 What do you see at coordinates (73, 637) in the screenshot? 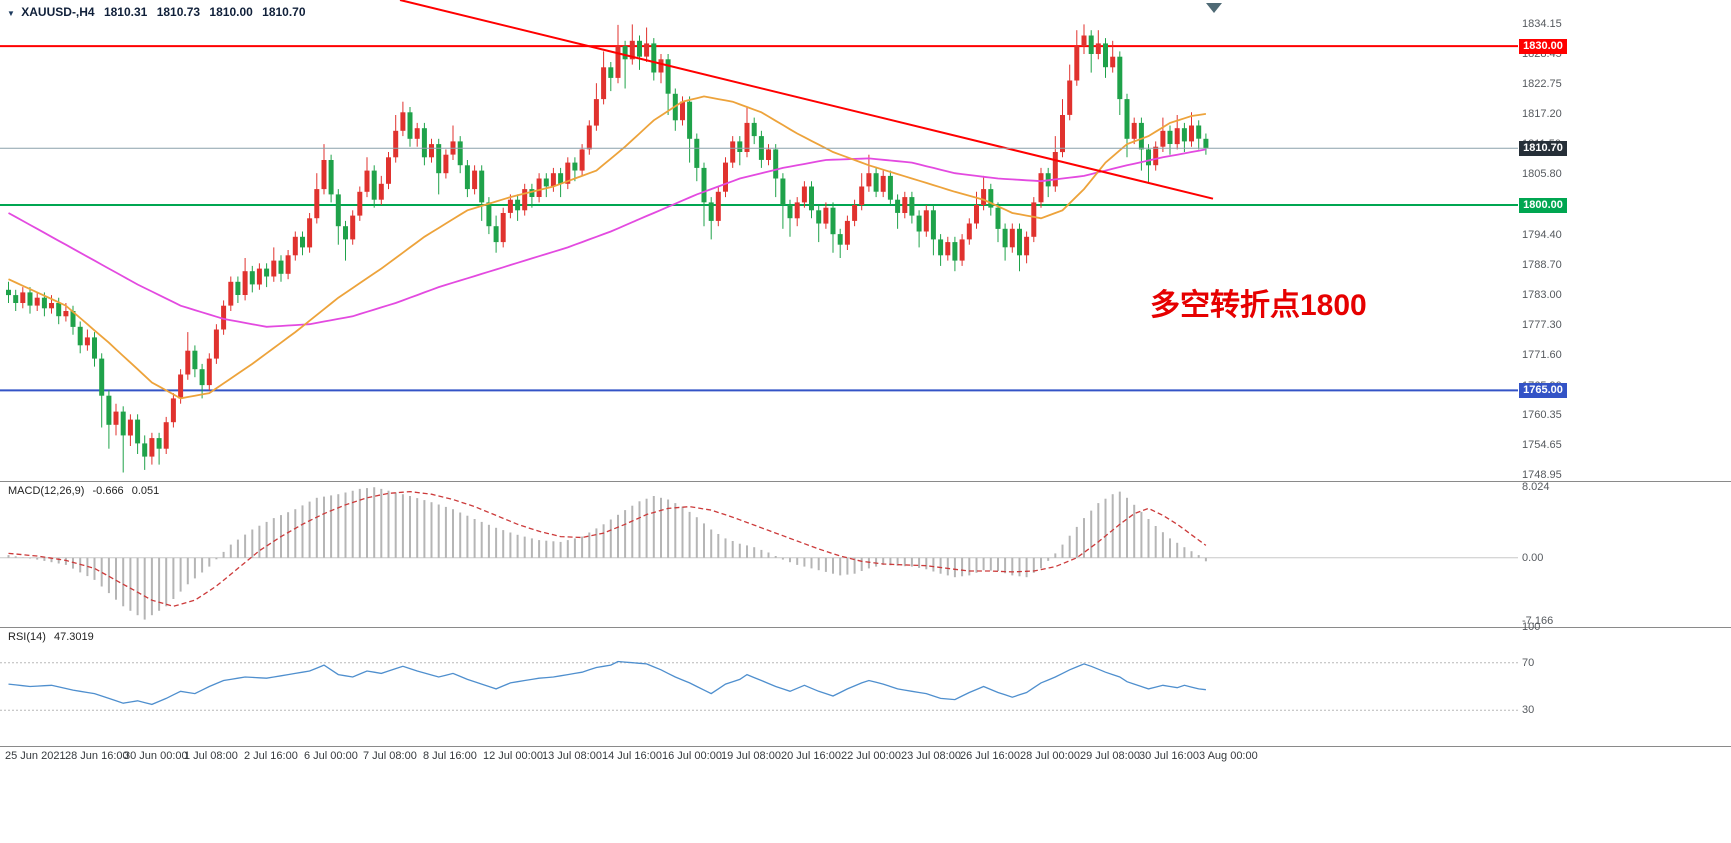
I see `rsi-value: 47.3019` at bounding box center [73, 637].